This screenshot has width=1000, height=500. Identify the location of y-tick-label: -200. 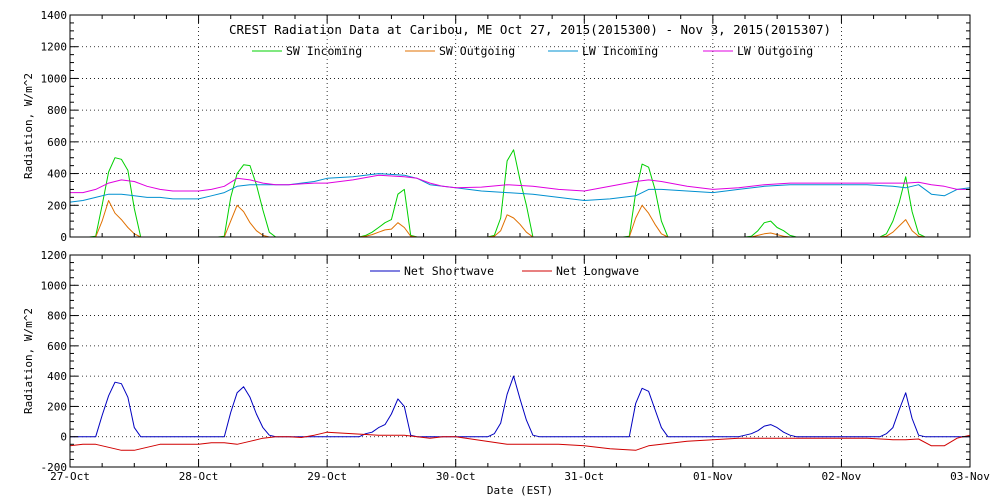
(54, 467).